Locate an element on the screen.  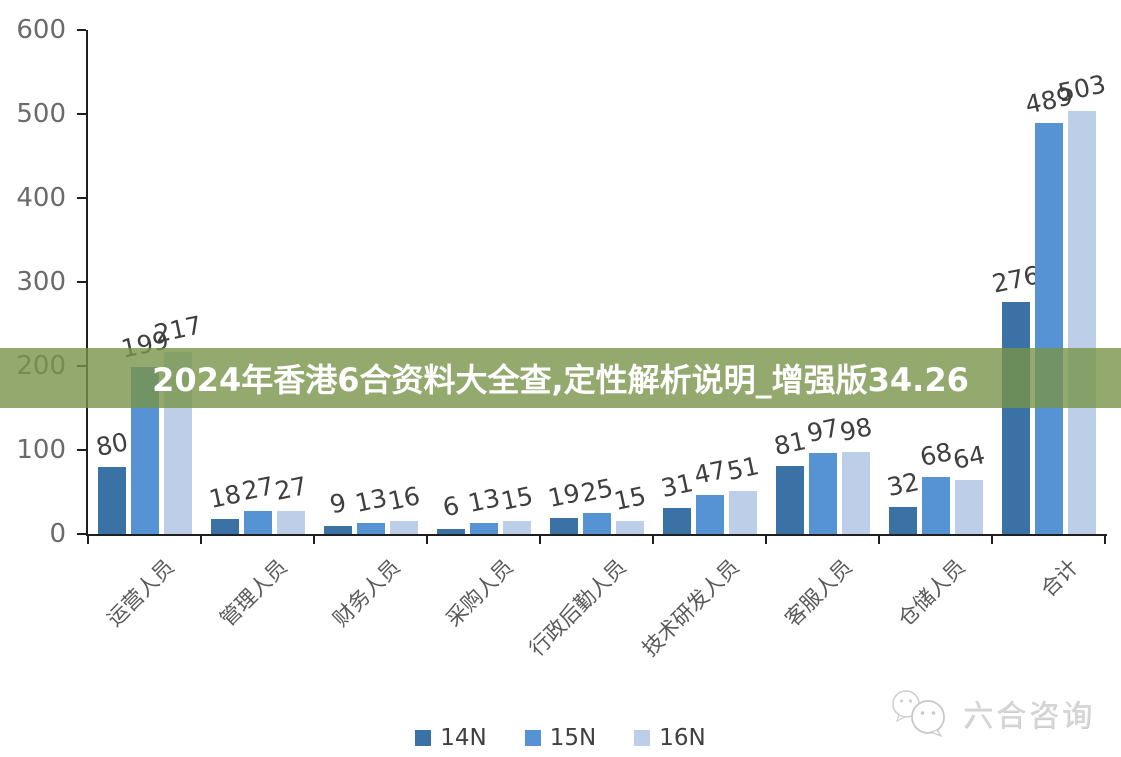
chat-bubbles-icon is located at coordinates (918, 714).